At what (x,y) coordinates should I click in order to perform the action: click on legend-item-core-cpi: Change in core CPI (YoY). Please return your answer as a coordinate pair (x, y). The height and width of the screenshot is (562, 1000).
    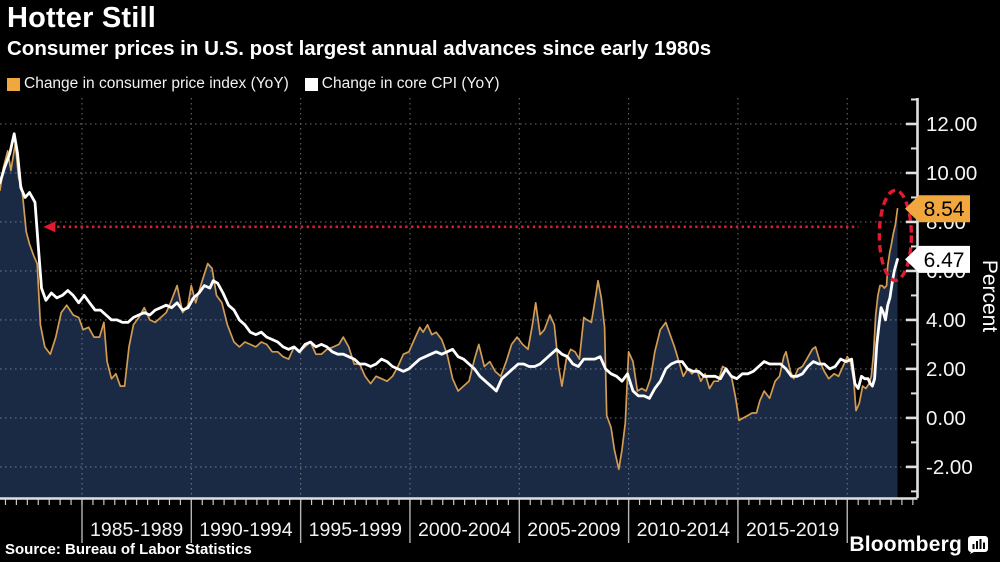
    Looking at the image, I should click on (402, 84).